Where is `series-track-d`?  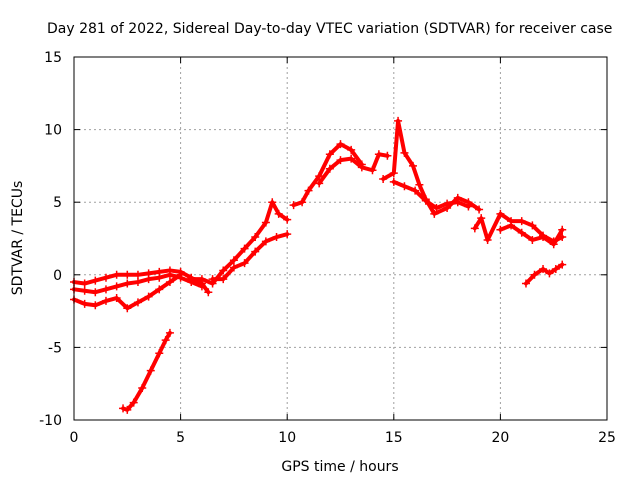
series-track-d is located at coordinates (146, 371).